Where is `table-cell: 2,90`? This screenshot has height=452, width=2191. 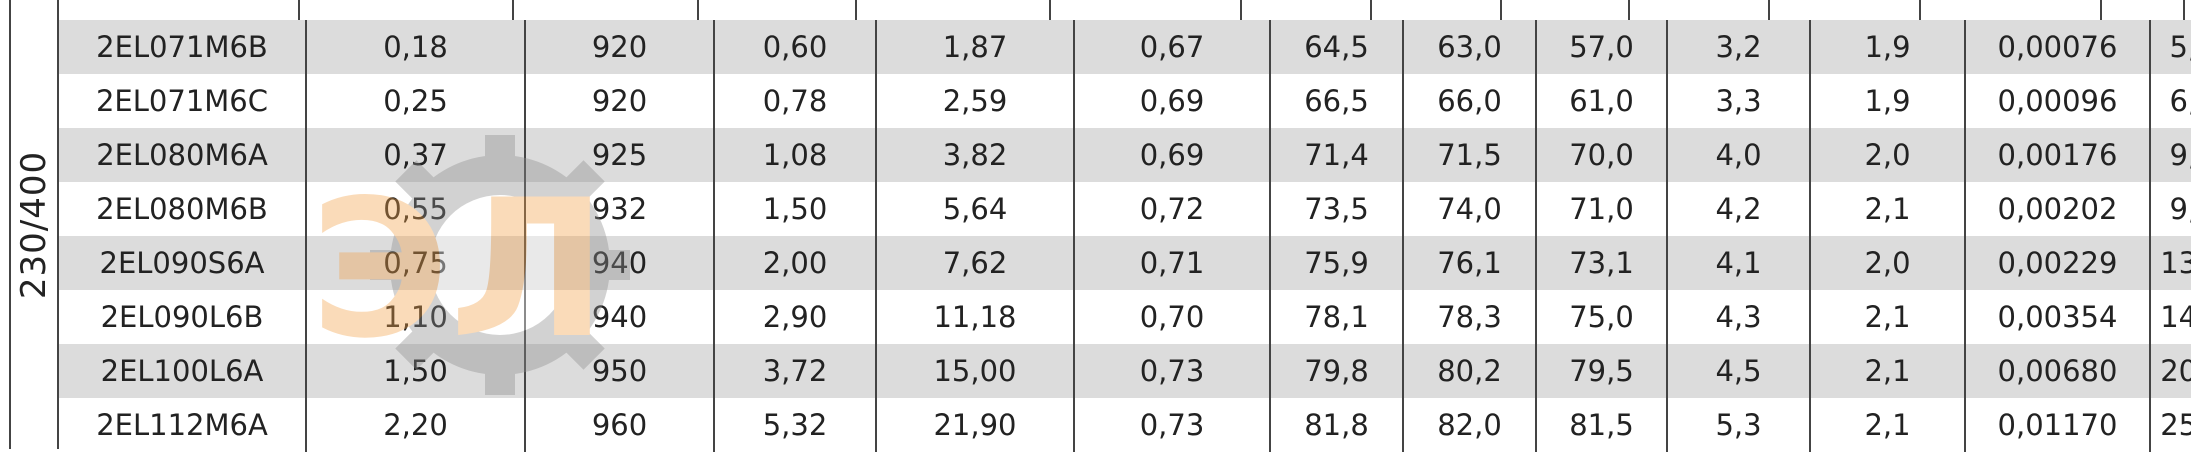 table-cell: 2,90 is located at coordinates (795, 317).